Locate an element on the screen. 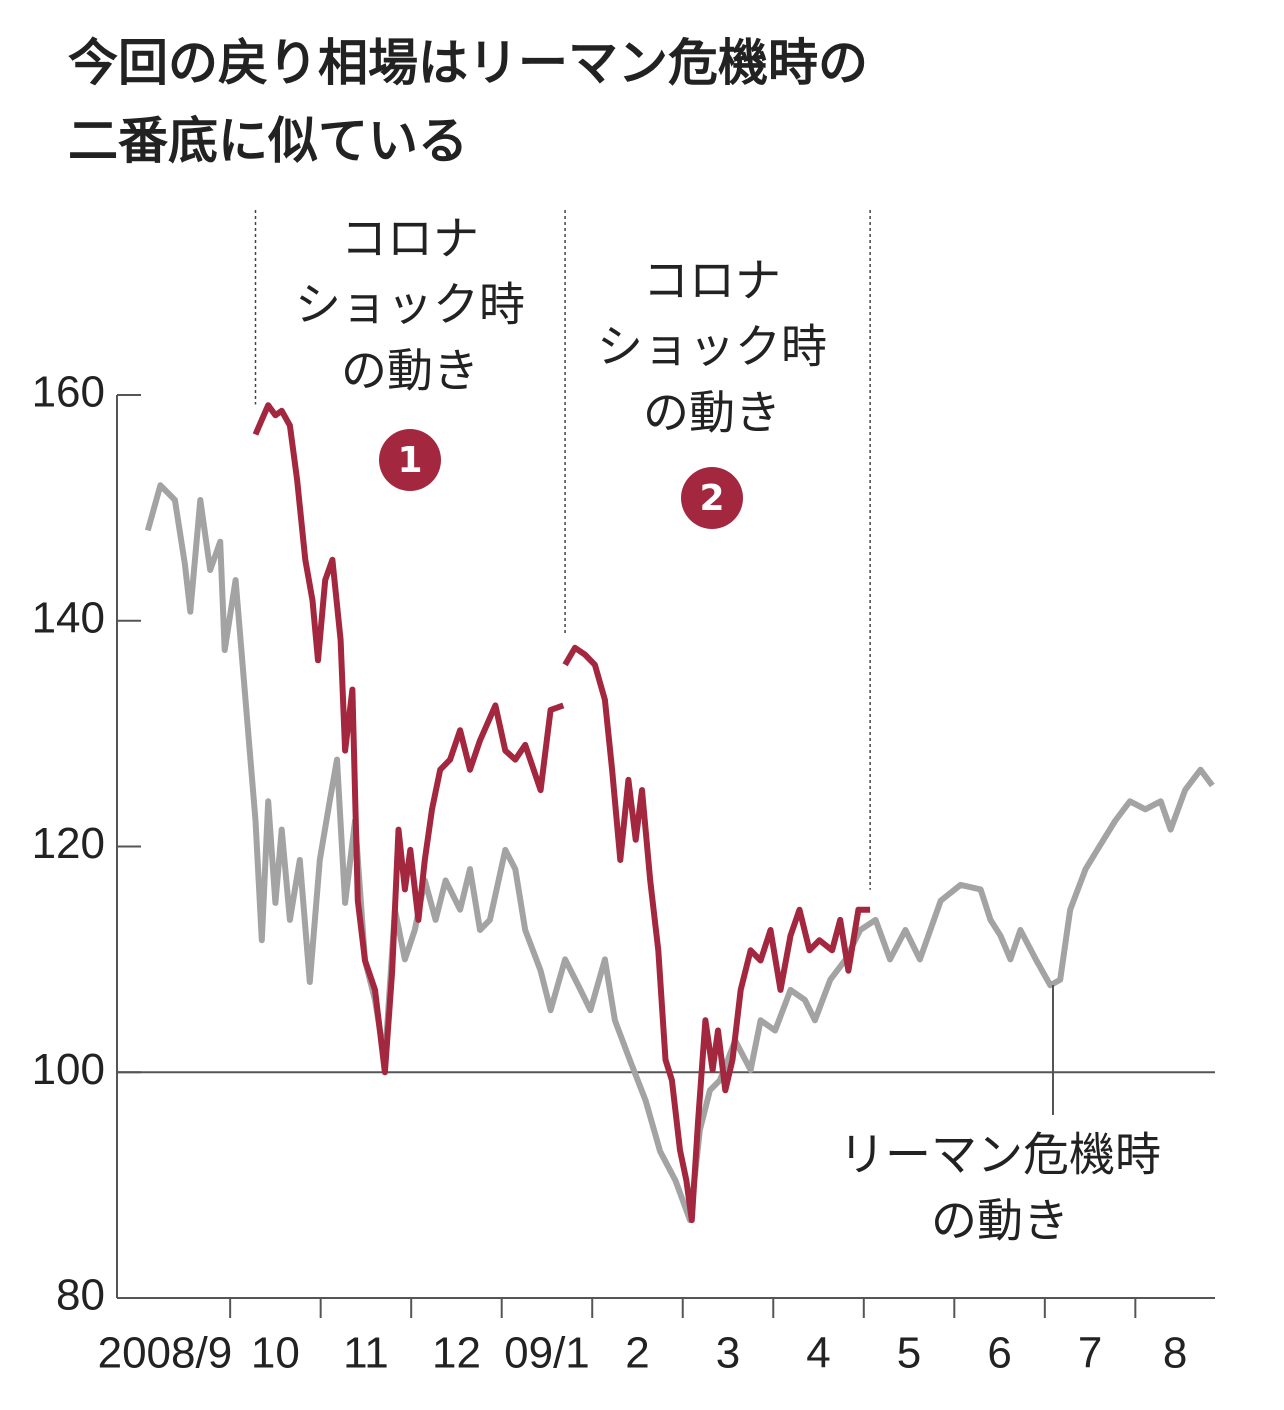 The height and width of the screenshot is (1410, 1284). x-tick-label: 6 is located at coordinates (999, 1353).